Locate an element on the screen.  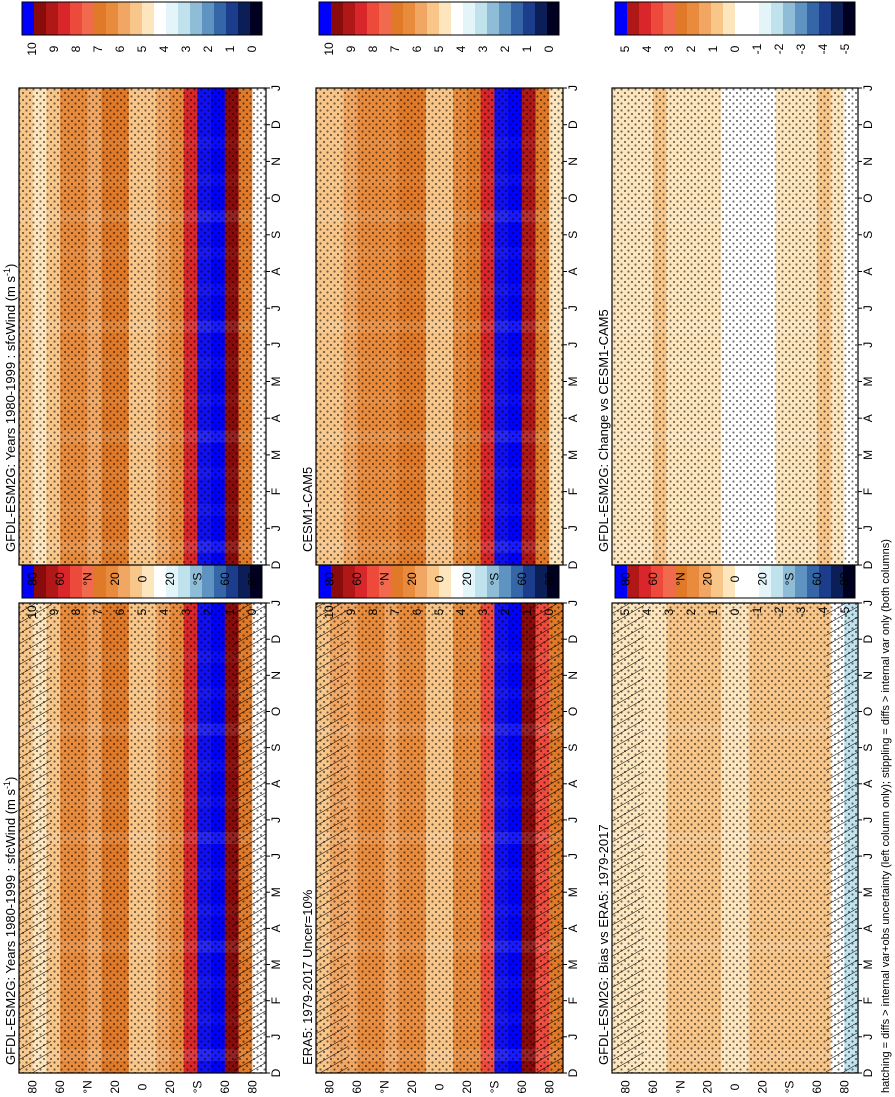
colorbar-frame is located at coordinates (735, 18).